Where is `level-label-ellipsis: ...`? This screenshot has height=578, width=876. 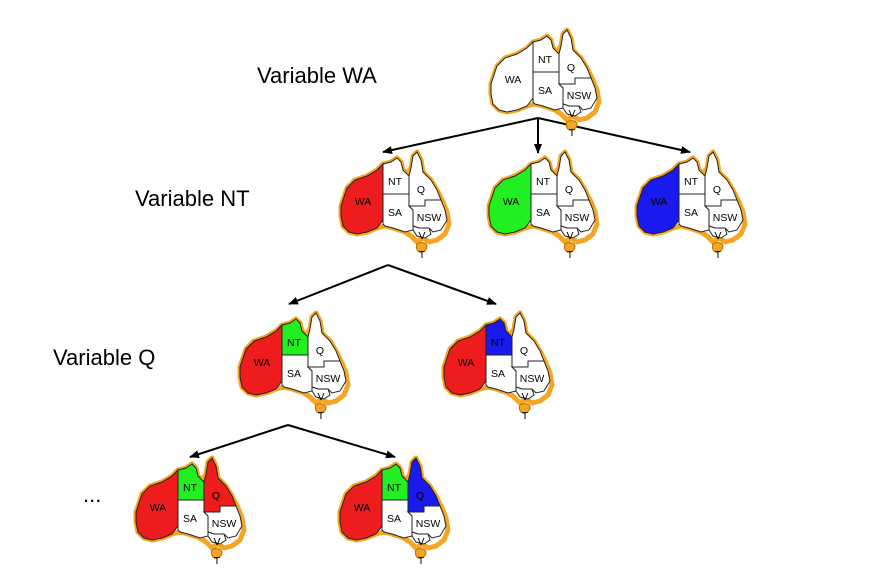 level-label-ellipsis: ... is located at coordinates (92, 494).